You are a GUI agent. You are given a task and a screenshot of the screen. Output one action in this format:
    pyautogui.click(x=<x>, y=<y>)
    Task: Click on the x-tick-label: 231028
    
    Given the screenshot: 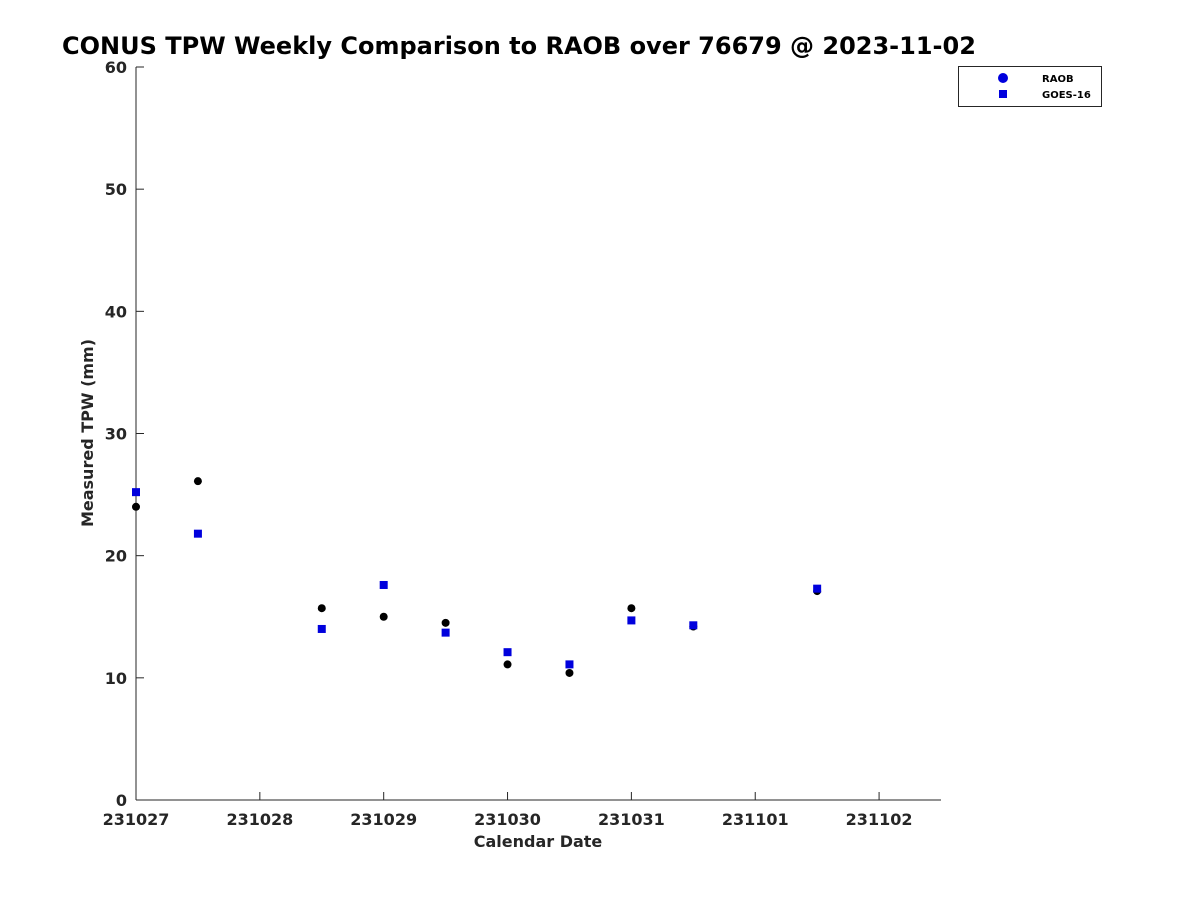 What is the action you would take?
    pyautogui.click(x=259, y=819)
    